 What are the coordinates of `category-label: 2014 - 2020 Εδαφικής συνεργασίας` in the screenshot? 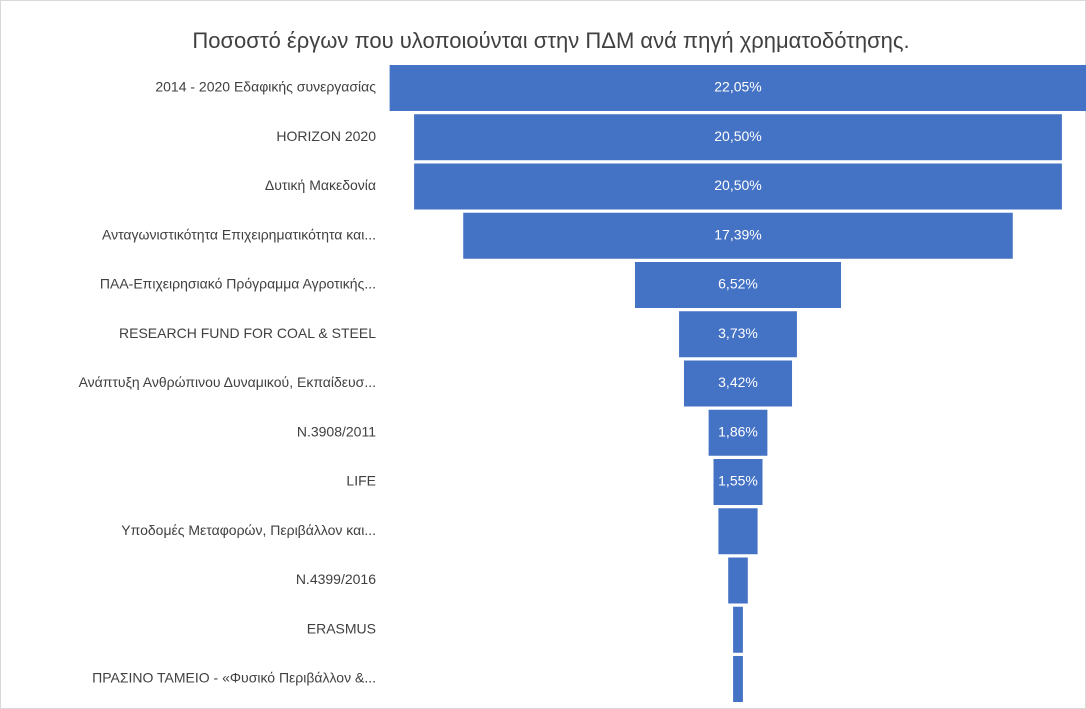 It's located at (265, 87).